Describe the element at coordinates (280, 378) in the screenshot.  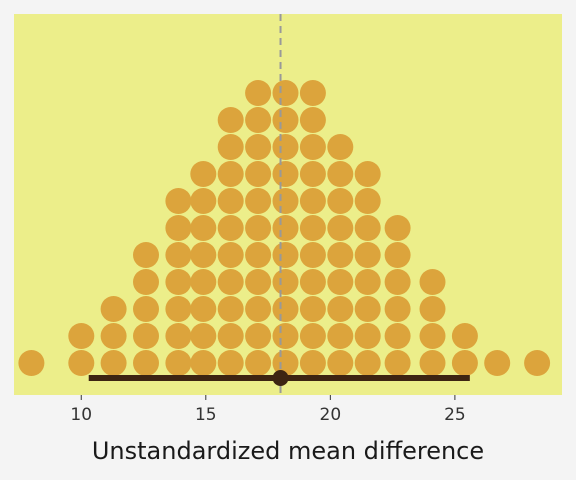
I see `interval-point` at that location.